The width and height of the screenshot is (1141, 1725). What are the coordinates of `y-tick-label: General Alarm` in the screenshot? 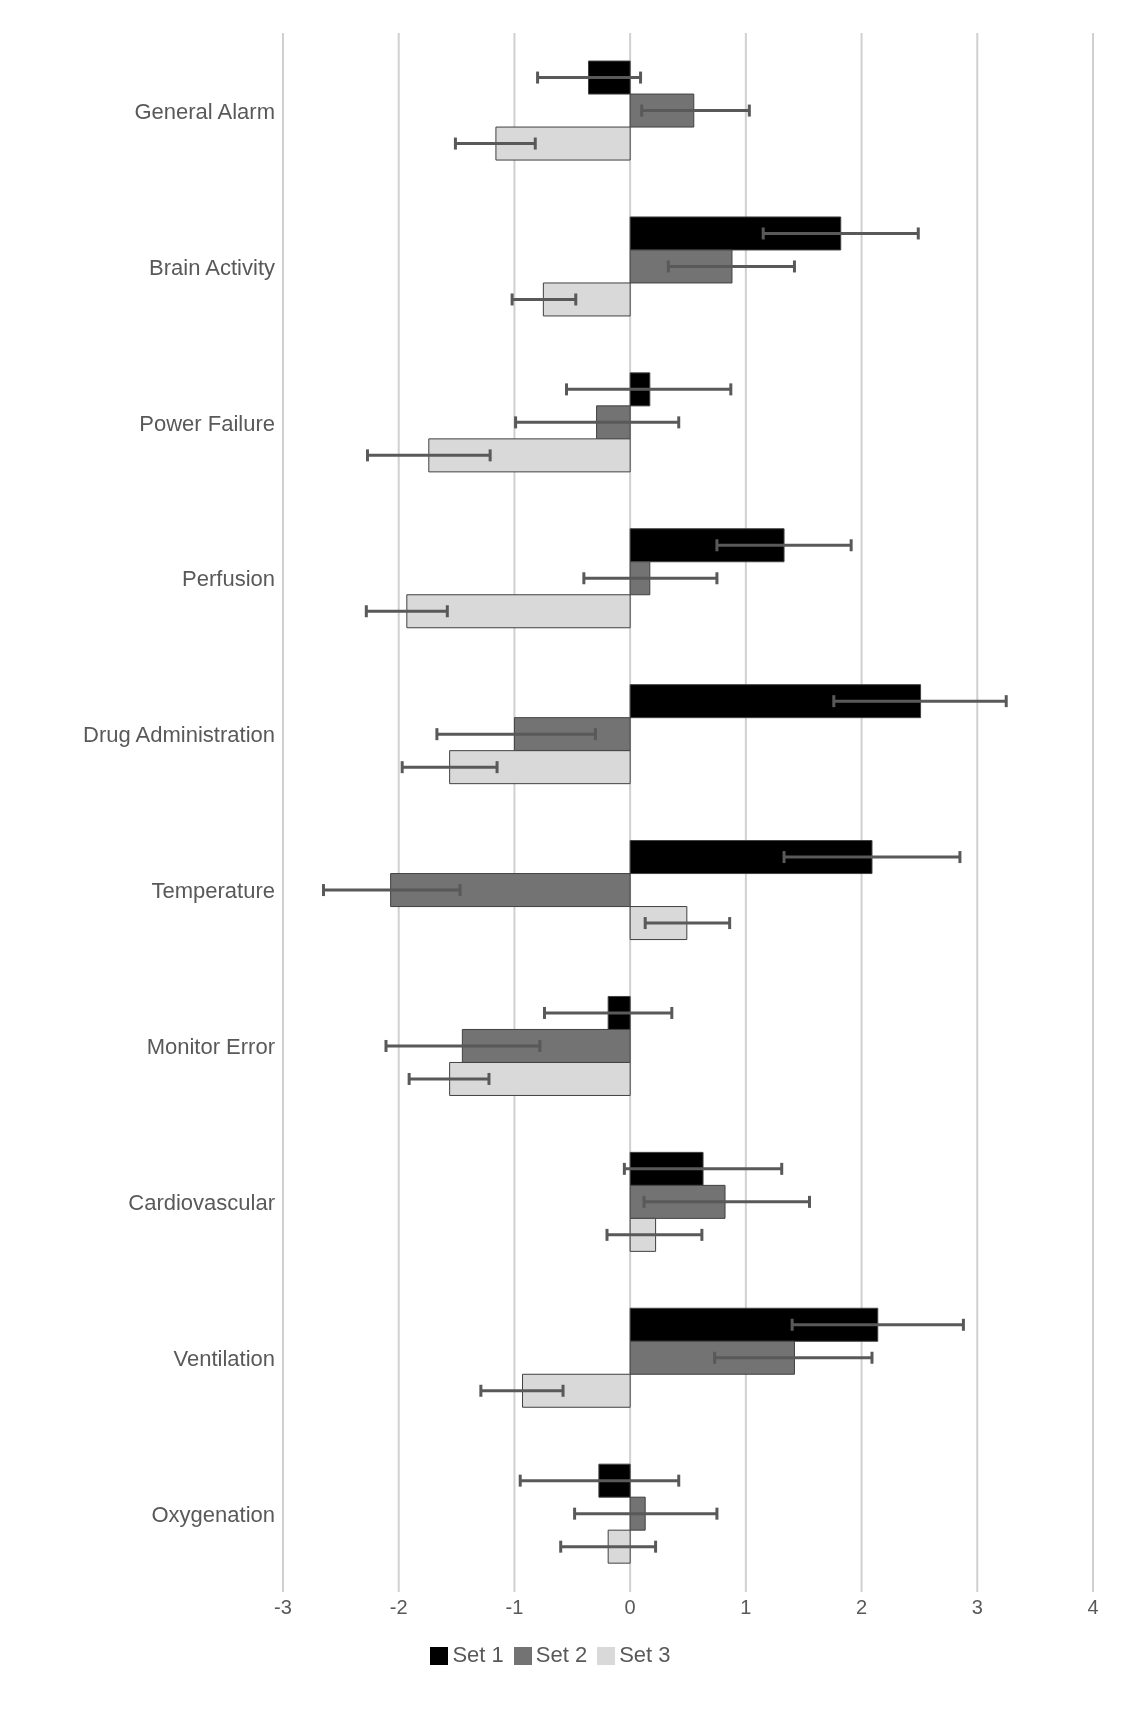 It's located at (204, 111).